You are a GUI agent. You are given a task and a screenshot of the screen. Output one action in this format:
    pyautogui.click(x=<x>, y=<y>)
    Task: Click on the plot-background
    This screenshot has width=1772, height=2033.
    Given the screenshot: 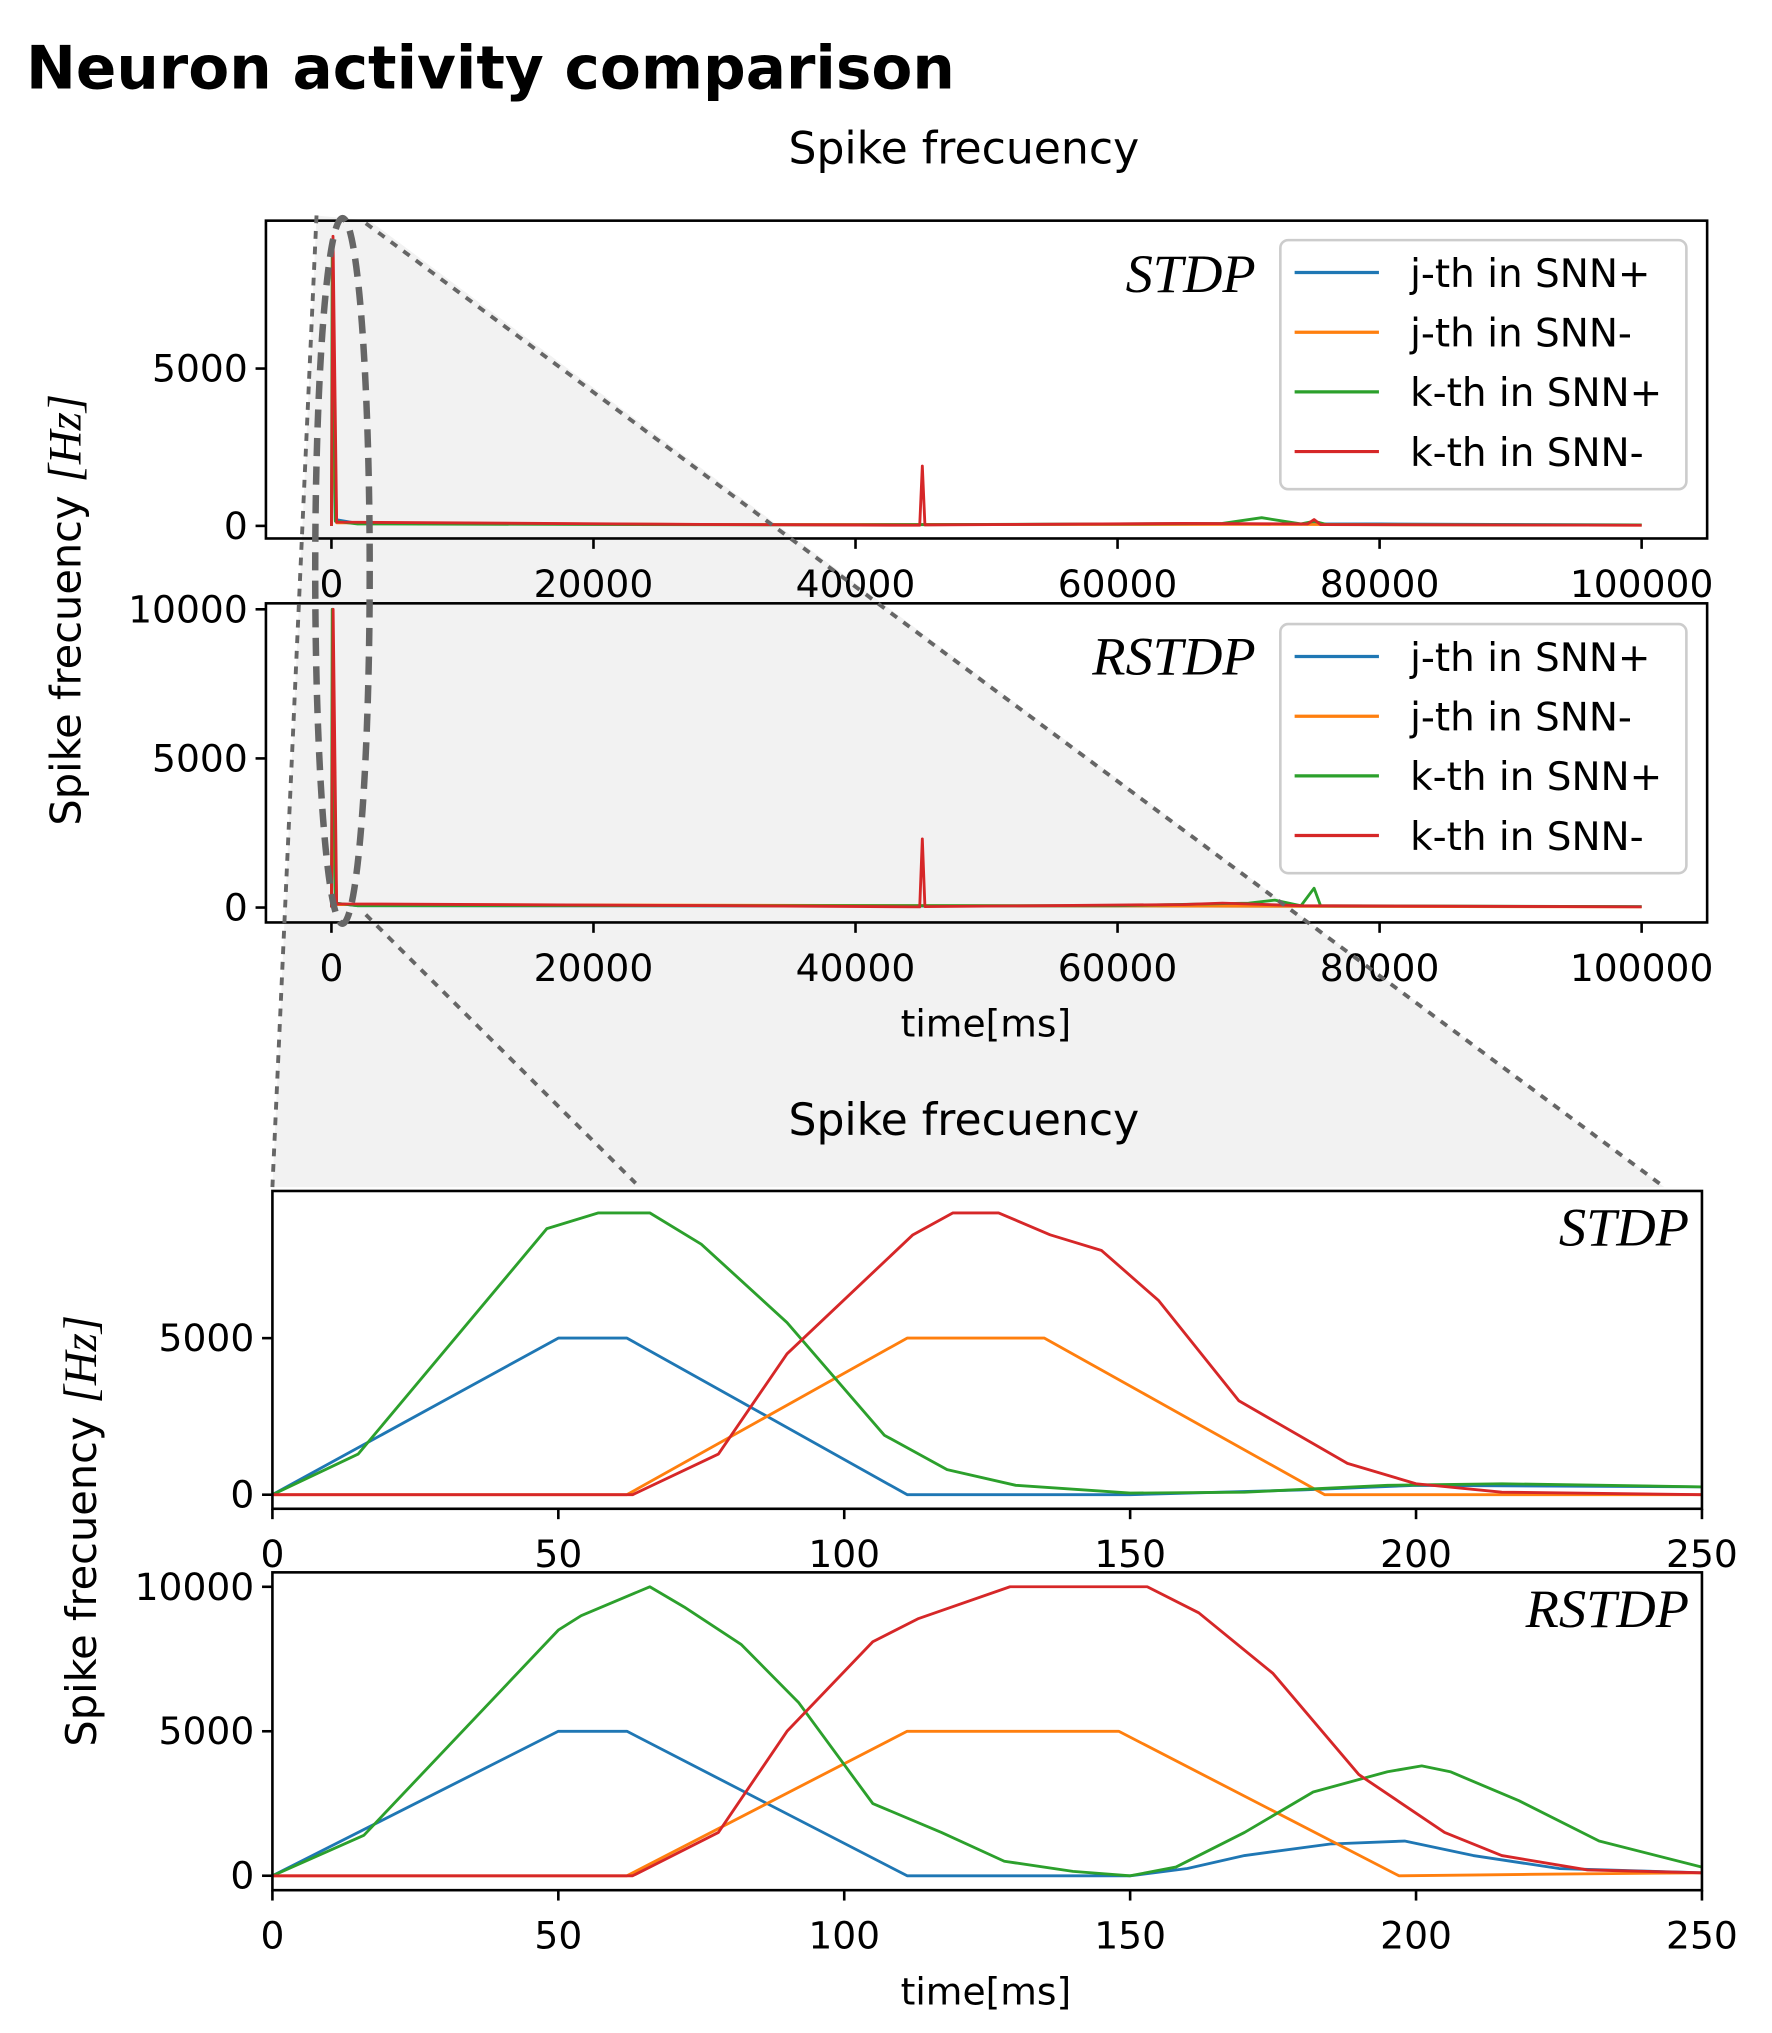 What is the action you would take?
    pyautogui.click(x=987, y=1349)
    